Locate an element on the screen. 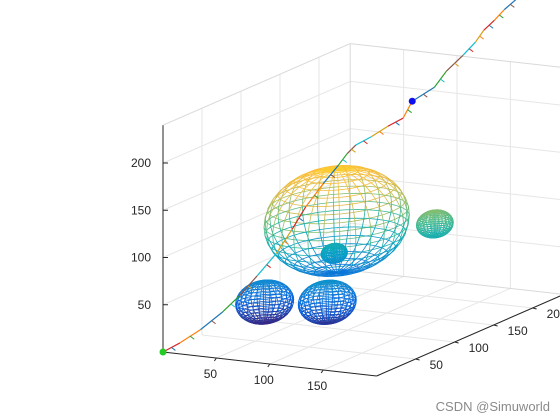 This screenshot has height=420, width=560. obstacle-sphere is located at coordinates (327, 302).